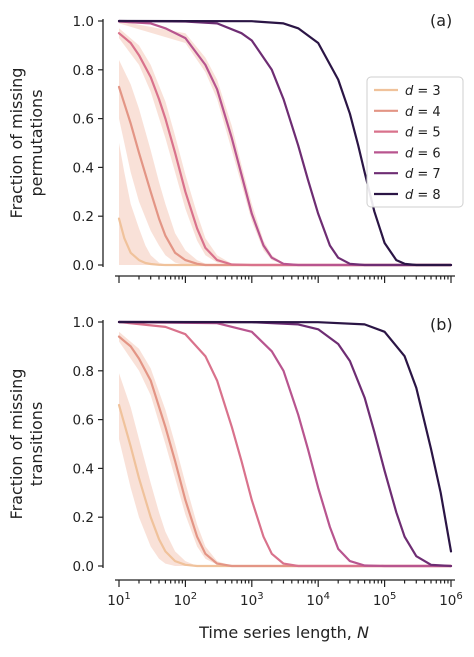  I want to click on x-tick-label-6: 10⁶, so click(451, 600).